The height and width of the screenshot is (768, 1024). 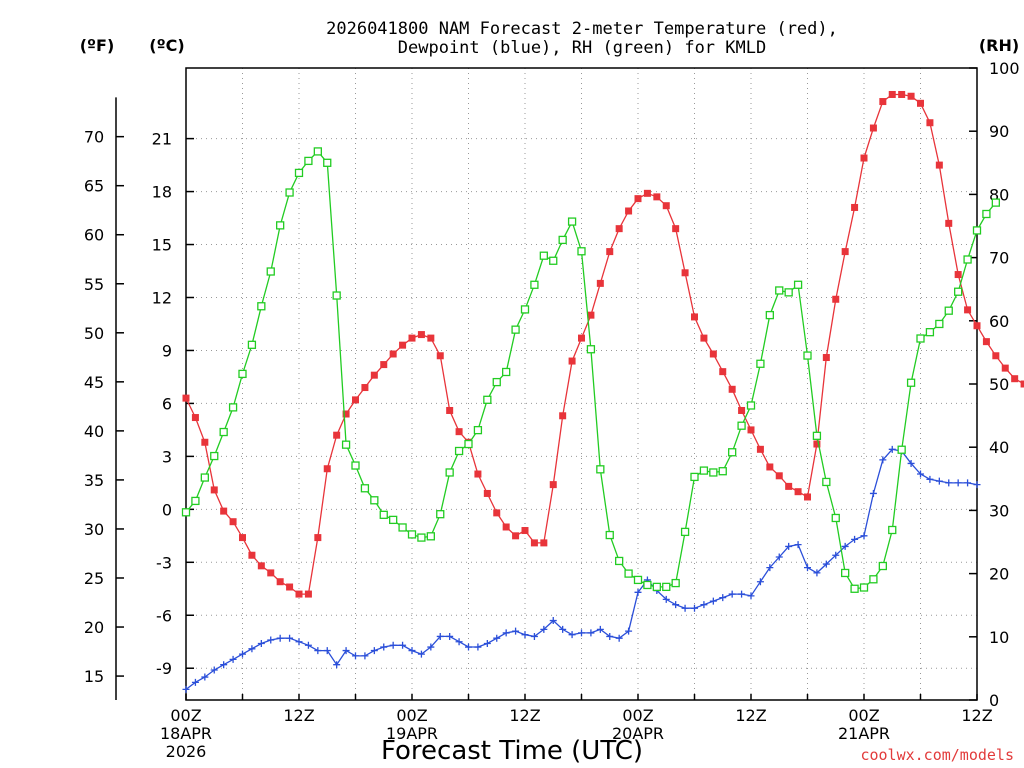 I want to click on celsius-tick-label: 3, so click(x=167, y=456).